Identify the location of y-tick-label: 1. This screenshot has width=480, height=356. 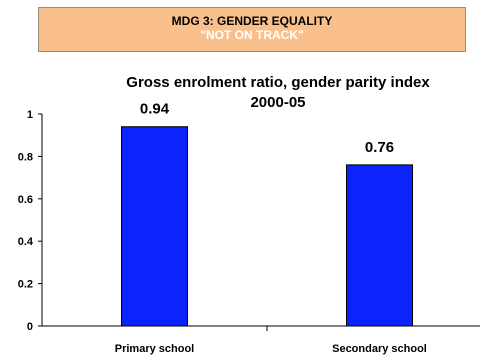
(30, 115).